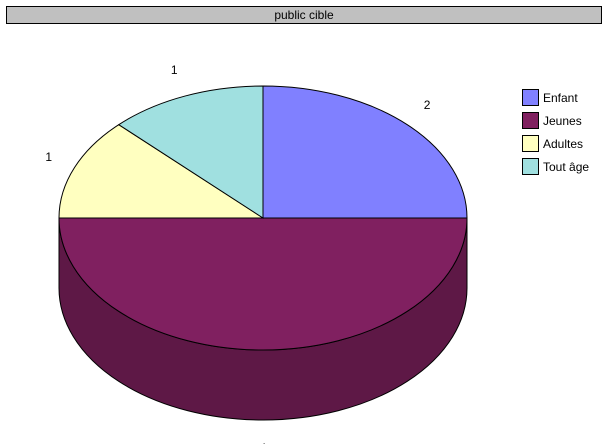  Describe the element at coordinates (263, 442) in the screenshot. I see `data-label-jeunes: 4` at that location.